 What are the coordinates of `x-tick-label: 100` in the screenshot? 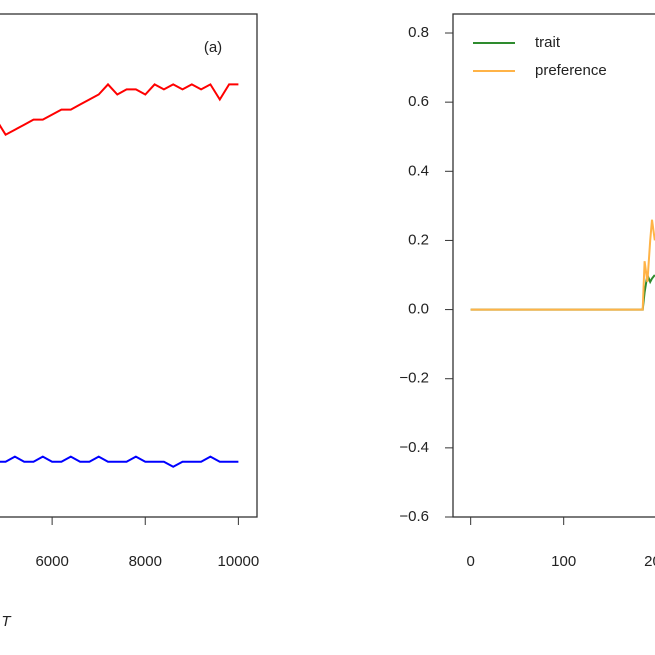 It's located at (563, 561).